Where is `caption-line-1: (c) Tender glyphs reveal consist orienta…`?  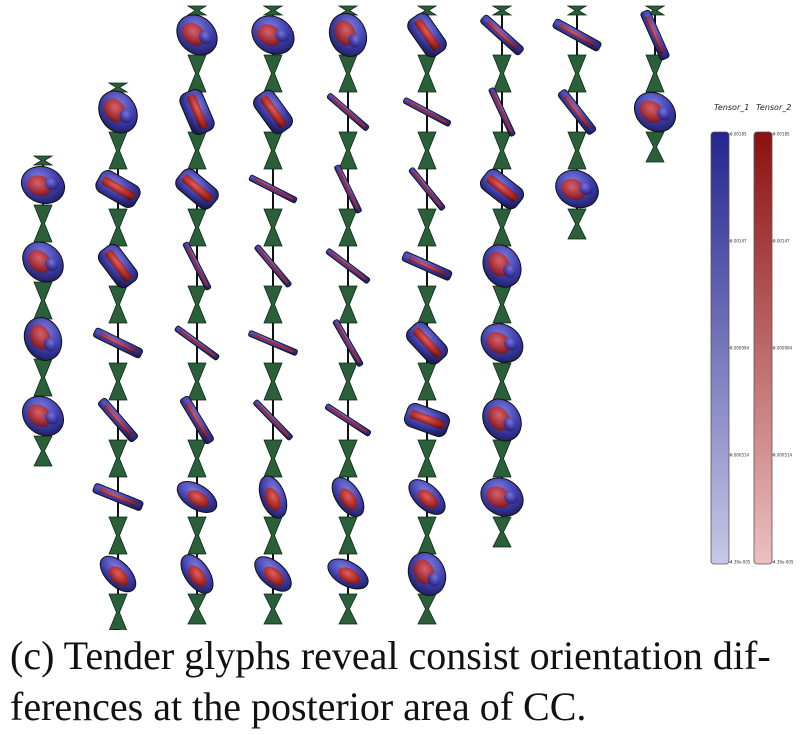 caption-line-1: (c) Tender glyphs reveal consist orienta… is located at coordinates (390, 655).